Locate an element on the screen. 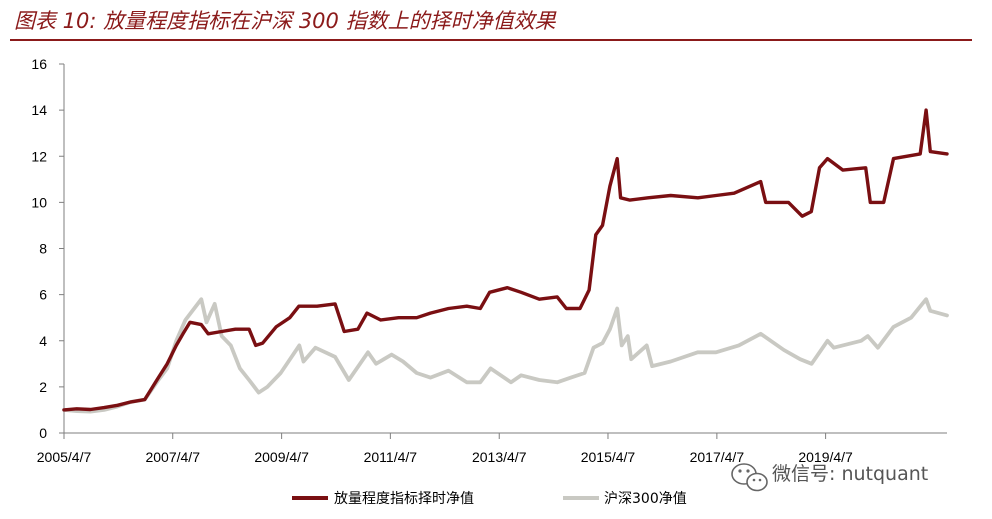 The width and height of the screenshot is (992, 519). x-tick-label: 2013/4/7 is located at coordinates (499, 457).